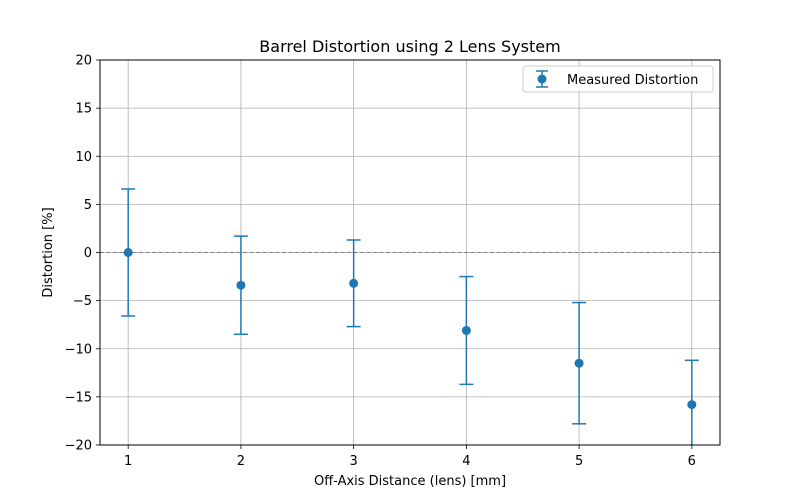 The width and height of the screenshot is (800, 500). Describe the element at coordinates (409, 46) in the screenshot. I see `chart-title: Barrel Distortion using 2 Lens System` at that location.